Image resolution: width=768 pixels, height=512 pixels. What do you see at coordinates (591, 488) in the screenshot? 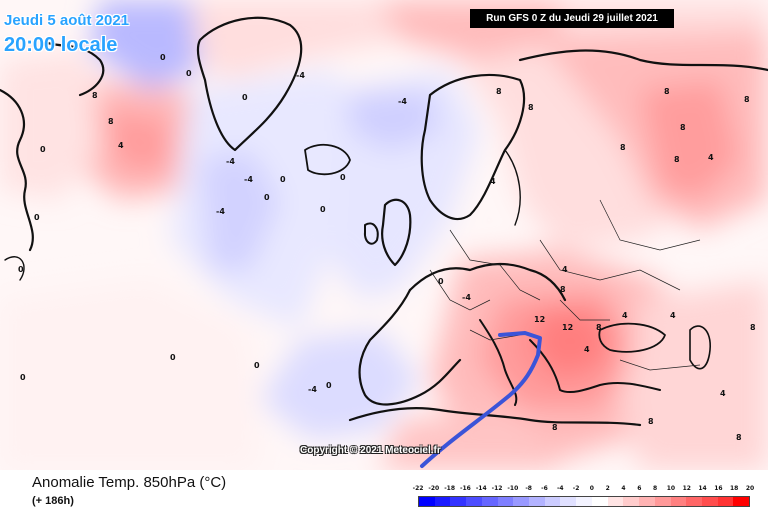
I see `legend-tick-label: 0` at bounding box center [591, 488].